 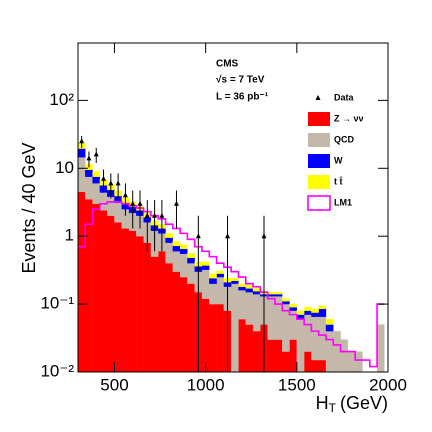 What do you see at coordinates (364, 403) in the screenshot?
I see `x-label-unit: (GeV)` at bounding box center [364, 403].